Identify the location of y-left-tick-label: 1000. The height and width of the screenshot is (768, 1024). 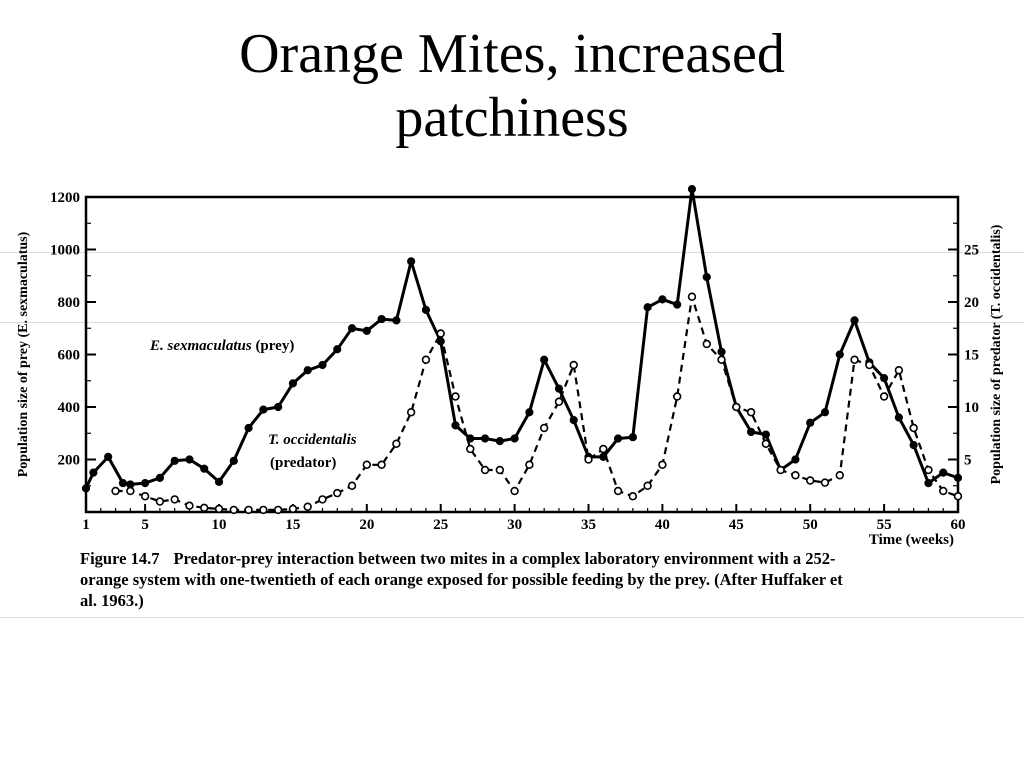
(65, 251).